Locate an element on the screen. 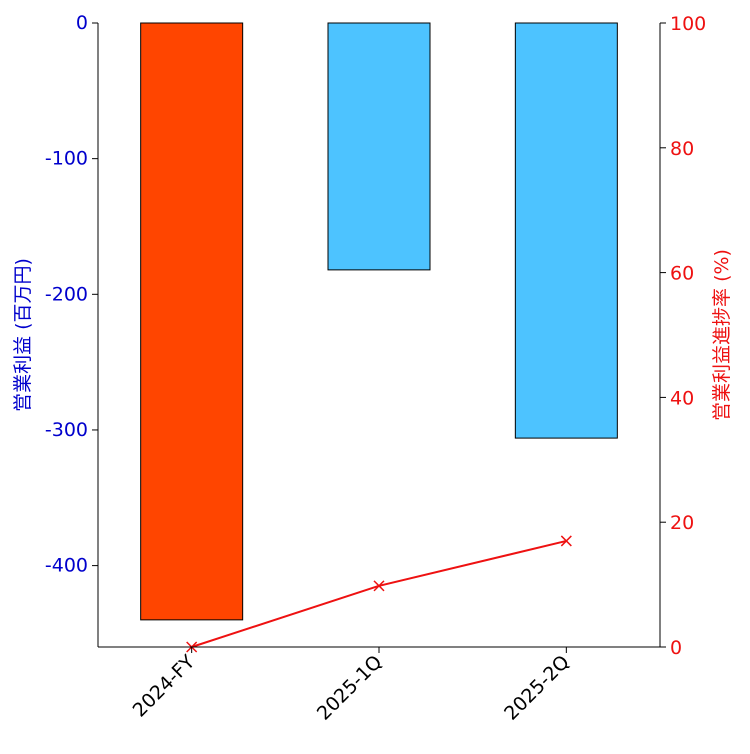 The width and height of the screenshot is (750, 754). right-tick-label: 100 is located at coordinates (688, 24).